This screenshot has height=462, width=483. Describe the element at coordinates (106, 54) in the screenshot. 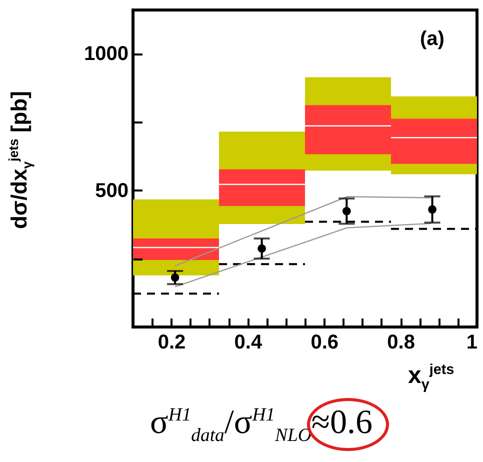

I see `y-tick-label: 1000` at that location.